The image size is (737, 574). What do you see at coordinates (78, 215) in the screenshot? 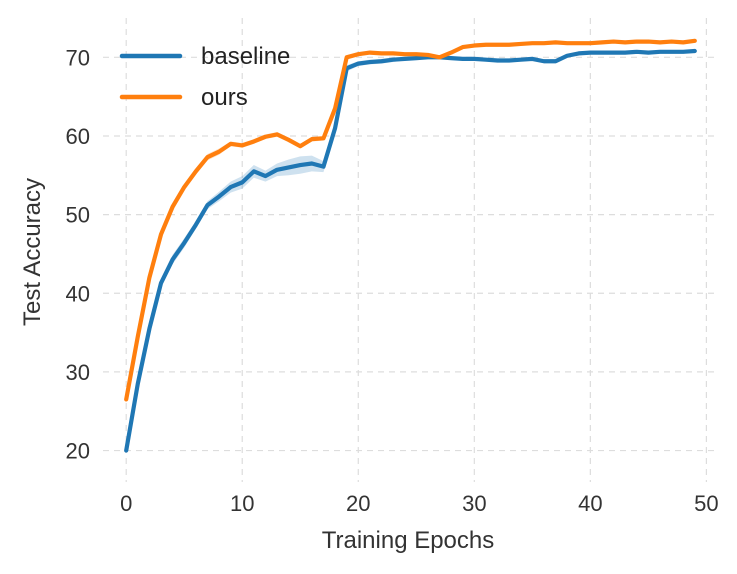
I see `y-tick-label: 50` at bounding box center [78, 215].